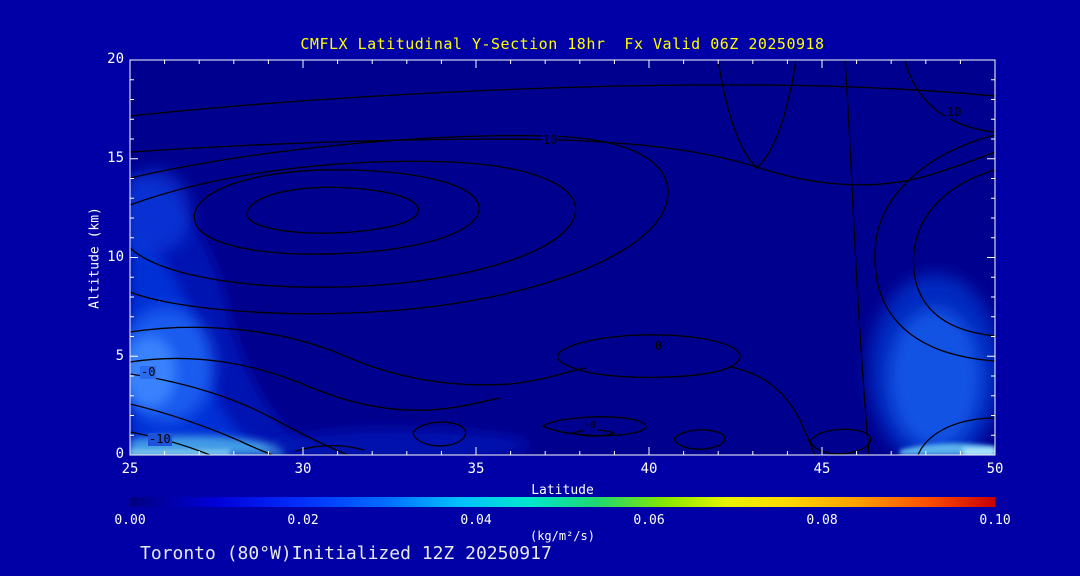 The height and width of the screenshot is (576, 1080). I want to click on colorbar-tick-label: 0.02, so click(303, 520).